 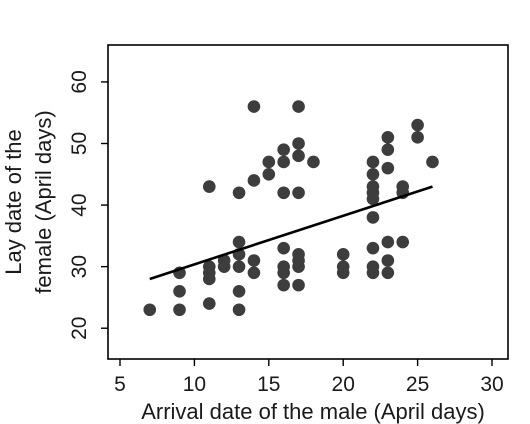 What do you see at coordinates (79, 81) in the screenshot?
I see `y-tick-label: 60` at bounding box center [79, 81].